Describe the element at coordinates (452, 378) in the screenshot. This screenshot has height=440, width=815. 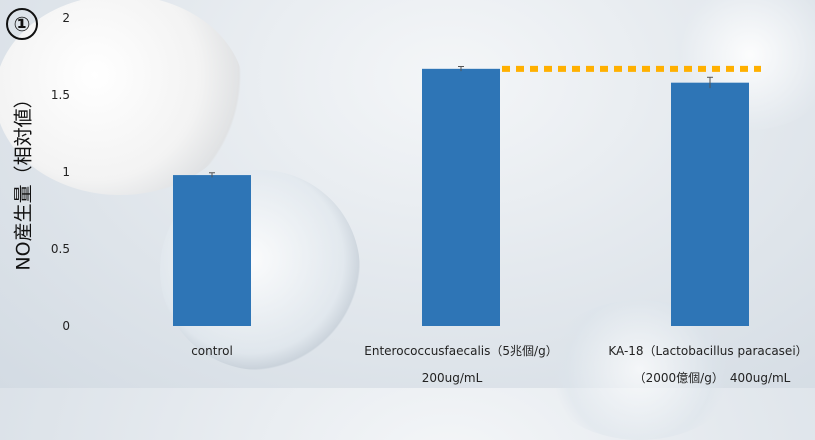
I see `category-label: 200ug/mL` at that location.